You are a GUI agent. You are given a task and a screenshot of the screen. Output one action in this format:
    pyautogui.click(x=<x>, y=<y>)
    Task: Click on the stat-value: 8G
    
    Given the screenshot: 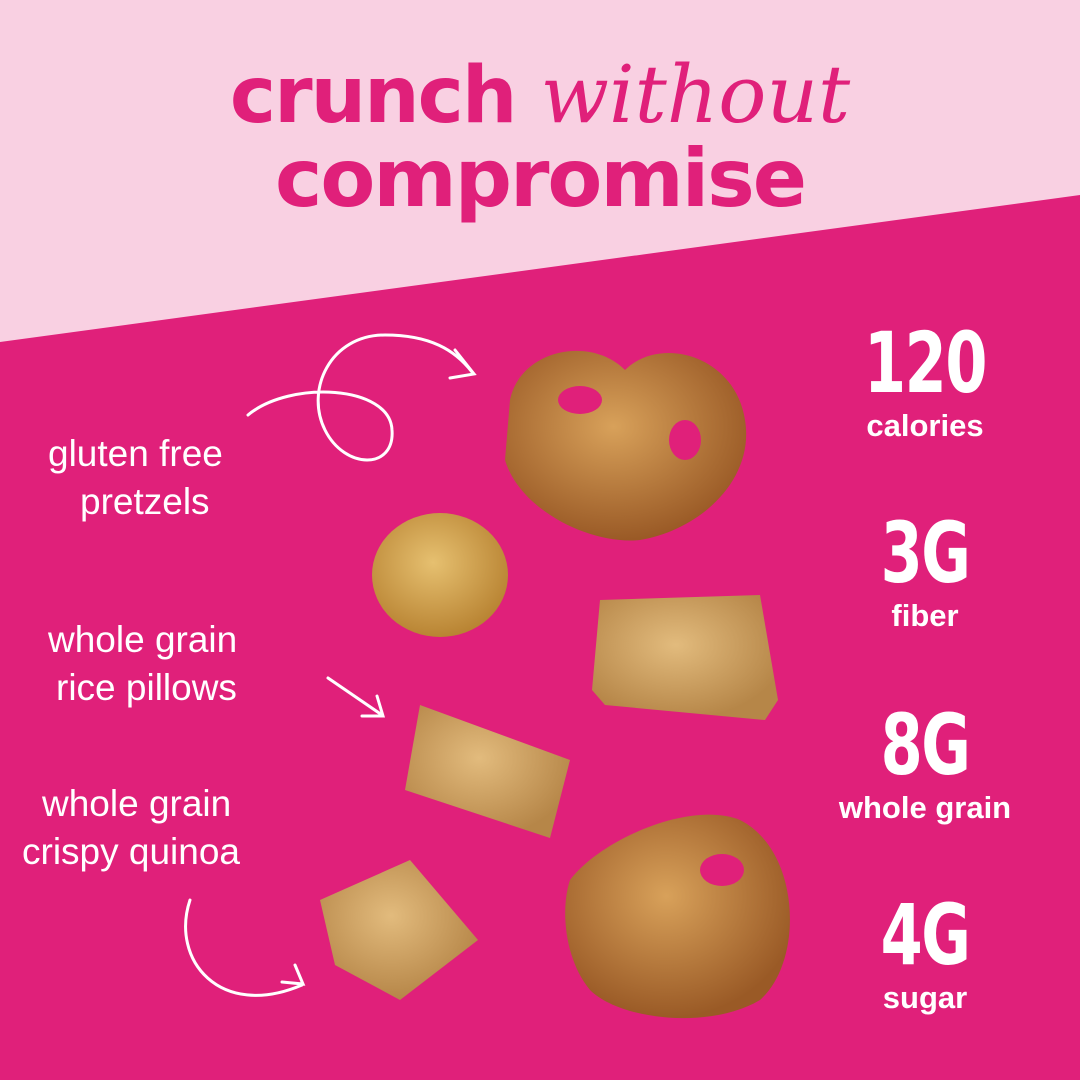 What is the action you would take?
    pyautogui.click(x=925, y=745)
    